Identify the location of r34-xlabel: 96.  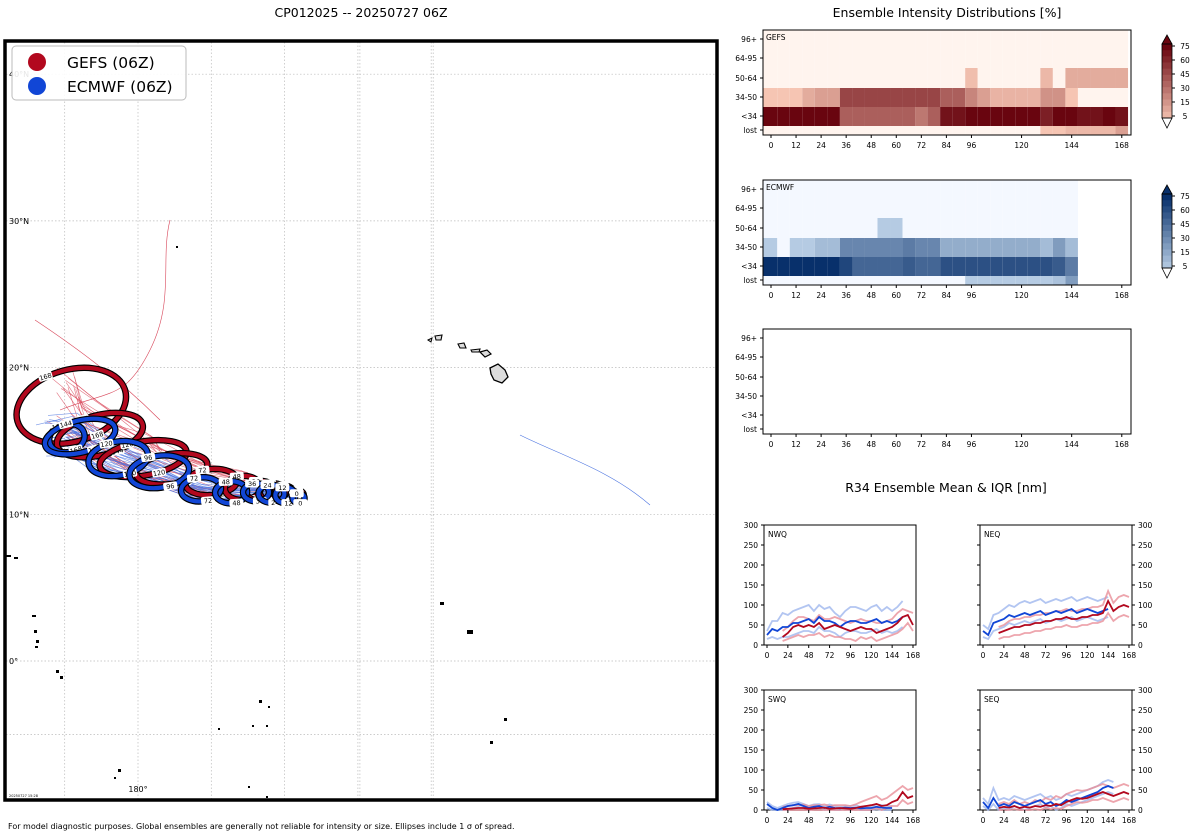
(851, 820).